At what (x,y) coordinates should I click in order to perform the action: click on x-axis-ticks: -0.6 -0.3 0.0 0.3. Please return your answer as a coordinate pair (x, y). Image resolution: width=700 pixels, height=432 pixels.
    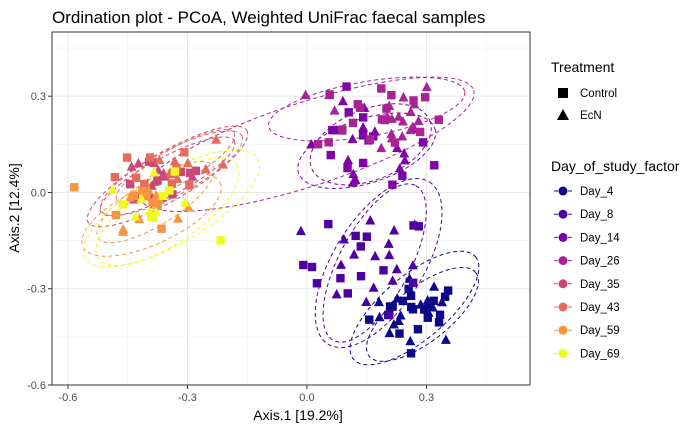
    Looking at the image, I should click on (246, 394).